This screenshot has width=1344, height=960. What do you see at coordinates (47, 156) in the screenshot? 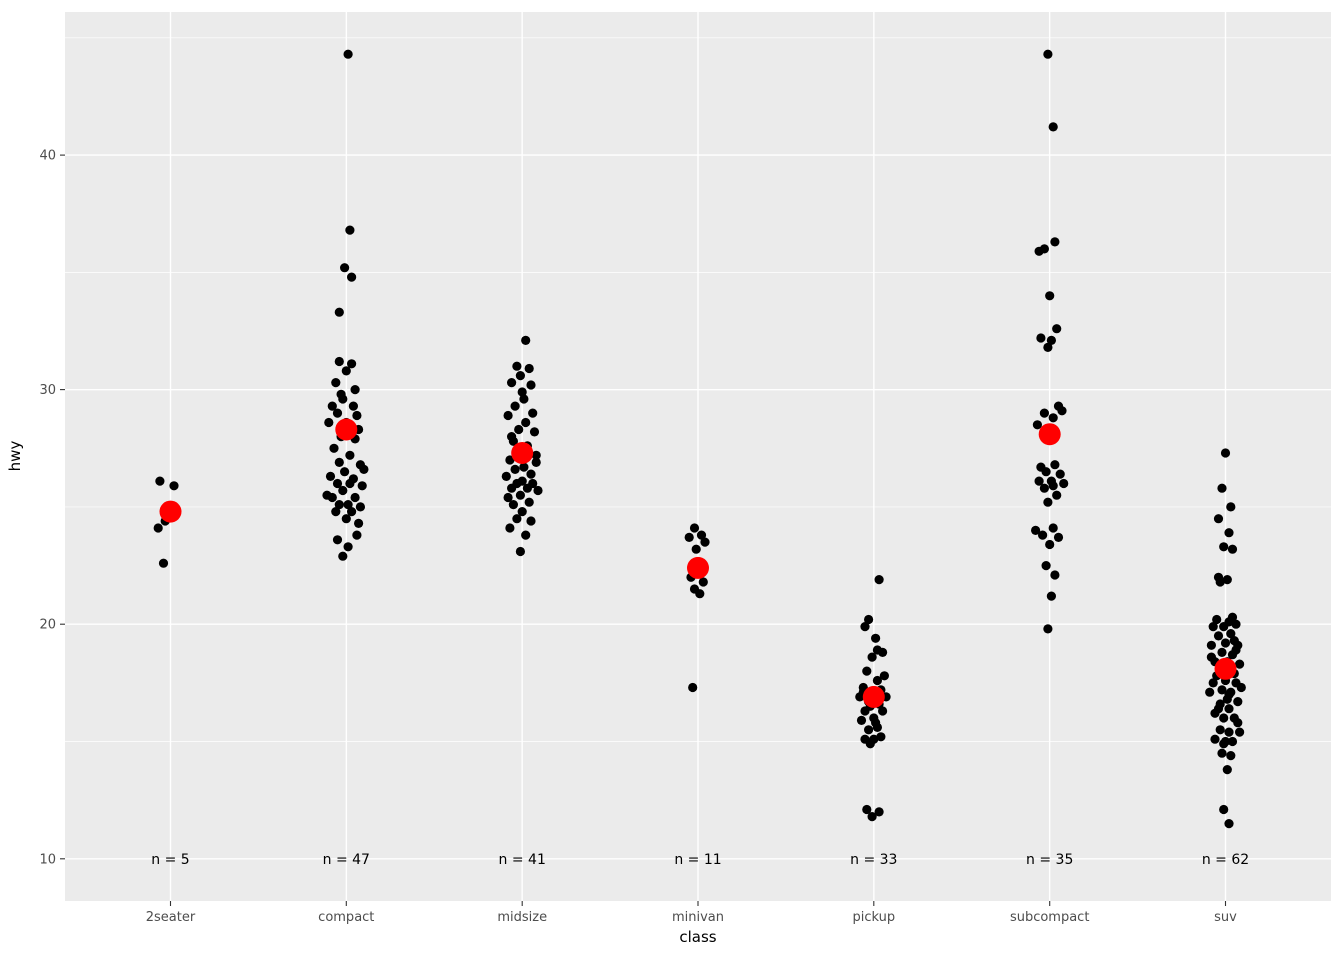
I see `y-tick-label: 40` at bounding box center [47, 156].